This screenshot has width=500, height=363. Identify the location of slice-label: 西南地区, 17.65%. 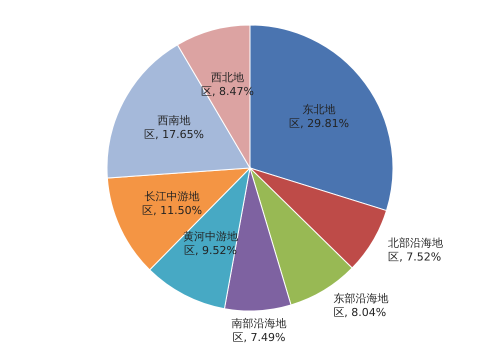
(174, 128).